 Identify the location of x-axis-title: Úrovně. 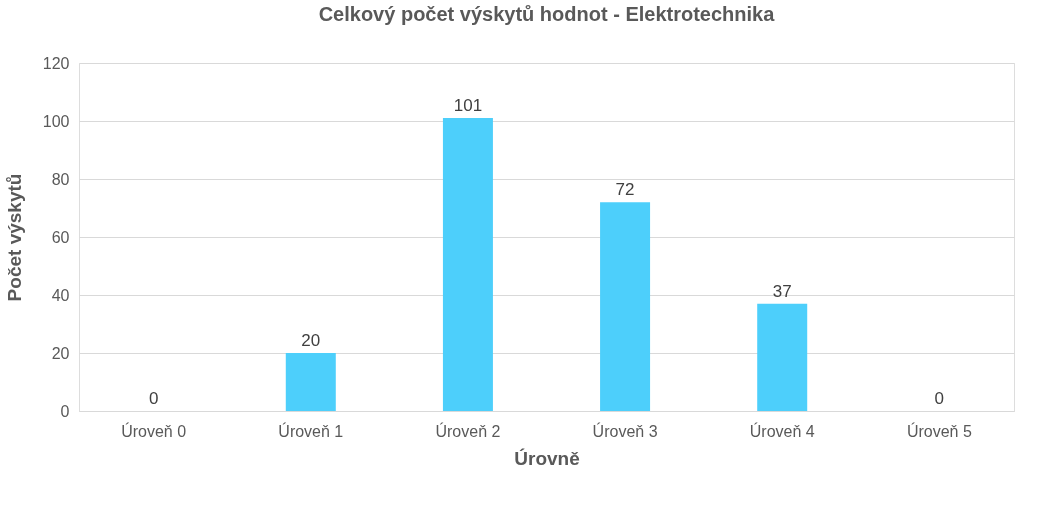
(547, 458).